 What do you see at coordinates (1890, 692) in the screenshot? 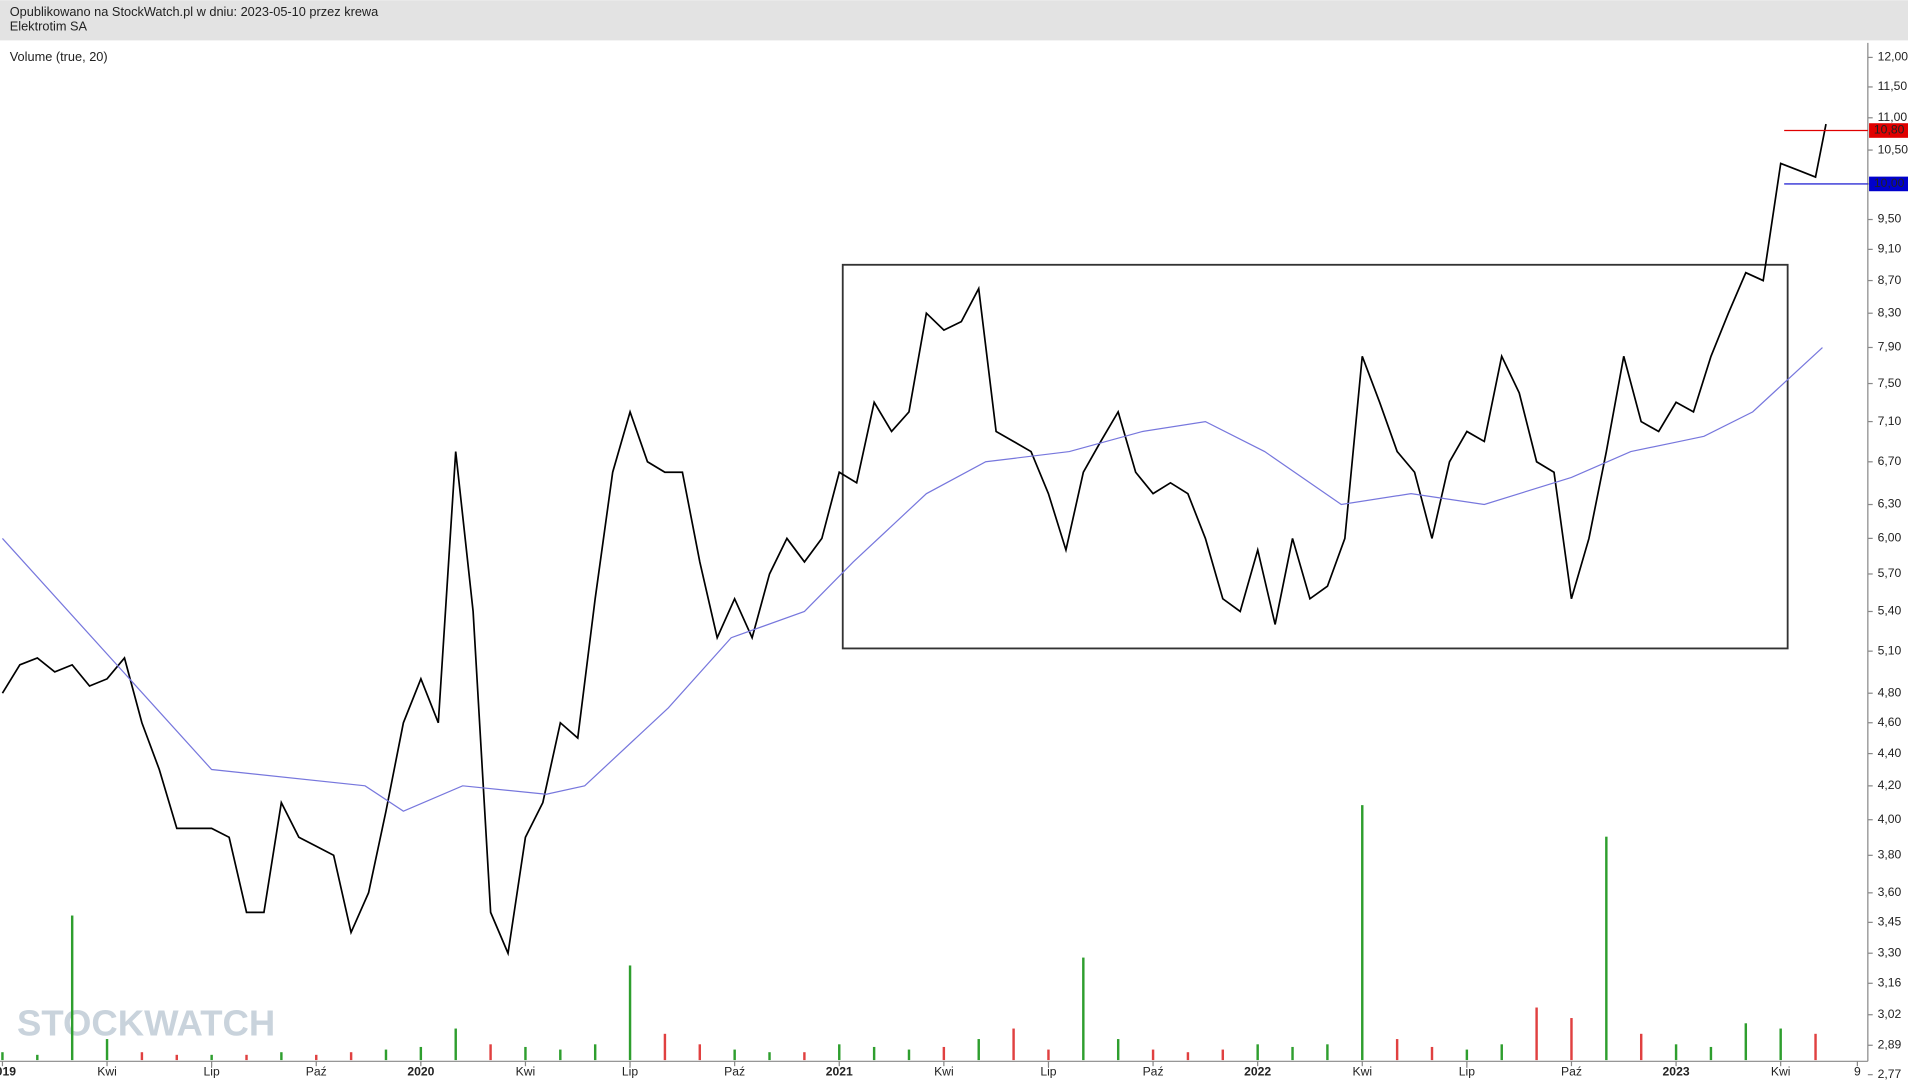
I see `y-tick-label: 4,80` at bounding box center [1890, 692].